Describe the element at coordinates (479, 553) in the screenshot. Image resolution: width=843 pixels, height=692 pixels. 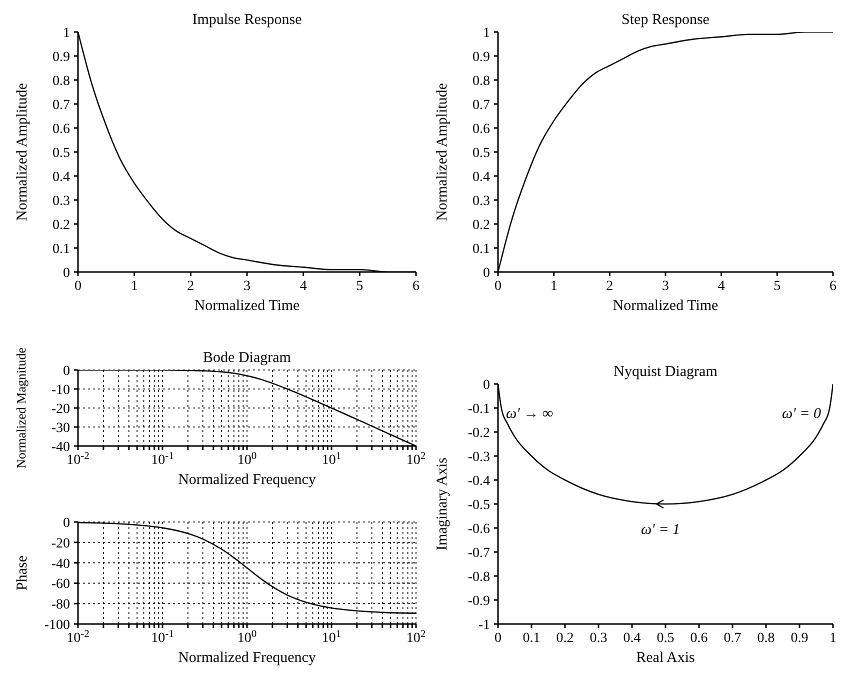
I see `y-tick-label: -0.7` at that location.